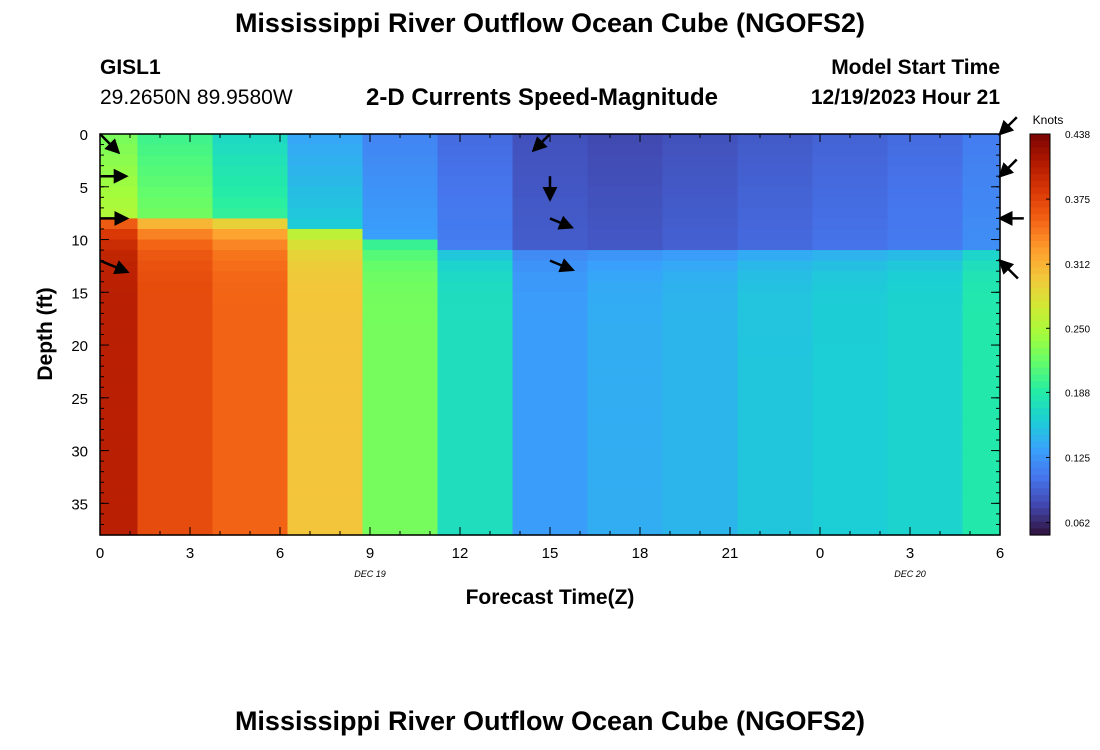 This screenshot has width=1100, height=750. What do you see at coordinates (460, 553) in the screenshot?
I see `x-tick-label: 12` at bounding box center [460, 553].